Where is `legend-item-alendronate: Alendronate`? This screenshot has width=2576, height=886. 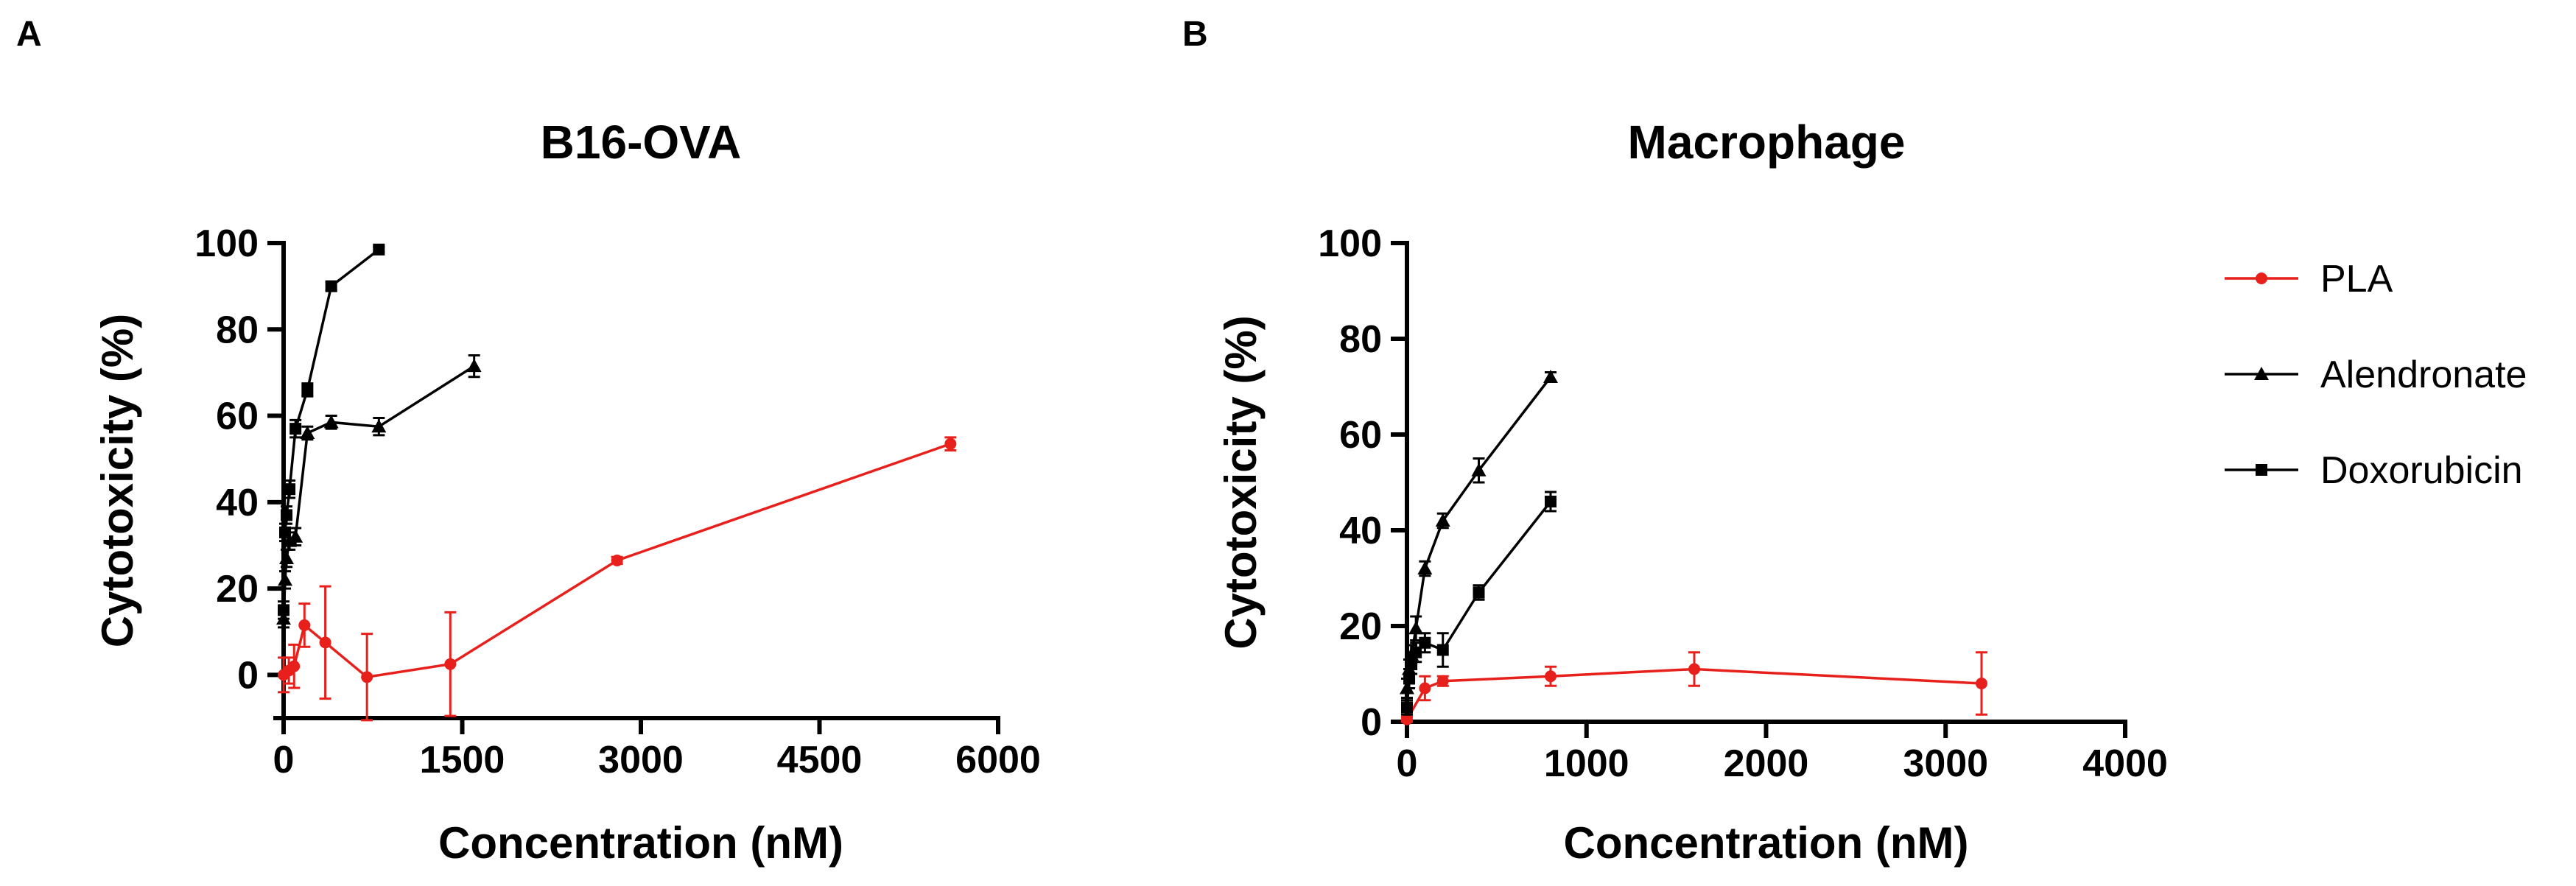 legend-item-alendronate: Alendronate is located at coordinates (2376, 375).